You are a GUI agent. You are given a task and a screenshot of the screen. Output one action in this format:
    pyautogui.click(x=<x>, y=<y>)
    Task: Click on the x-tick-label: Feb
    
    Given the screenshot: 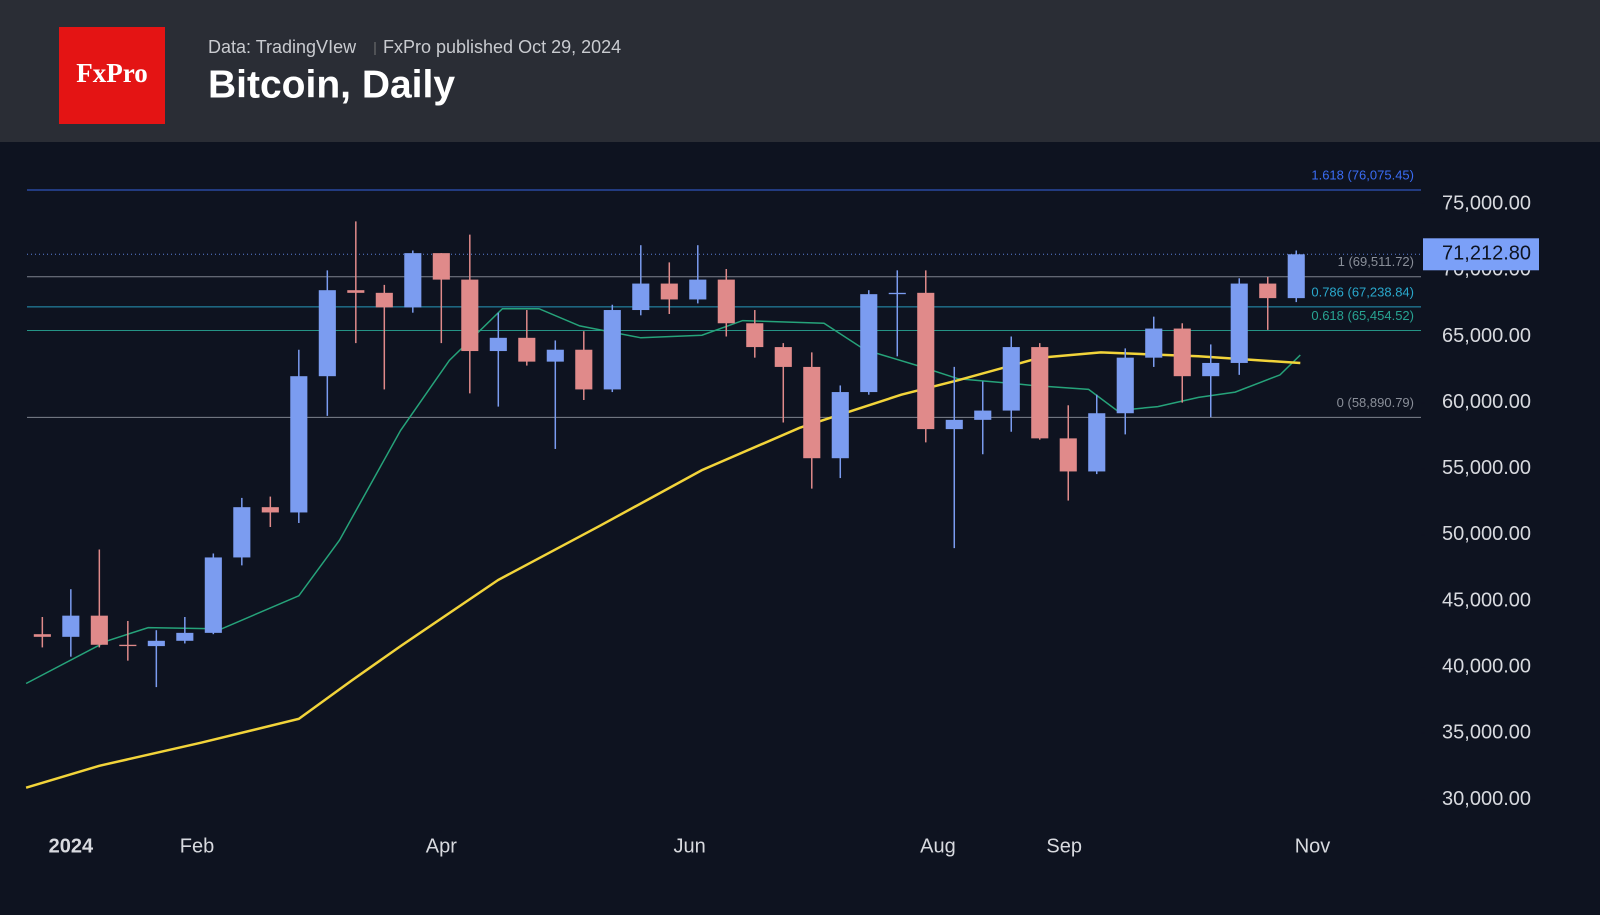 What is the action you would take?
    pyautogui.click(x=197, y=846)
    